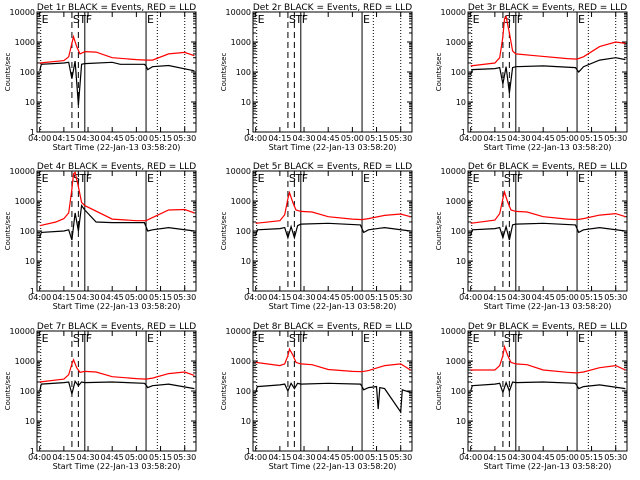 This screenshot has width=640, height=480. I want to click on panel-title: Det 9r BLACK = Events, RED = LLD, so click(547, 327).